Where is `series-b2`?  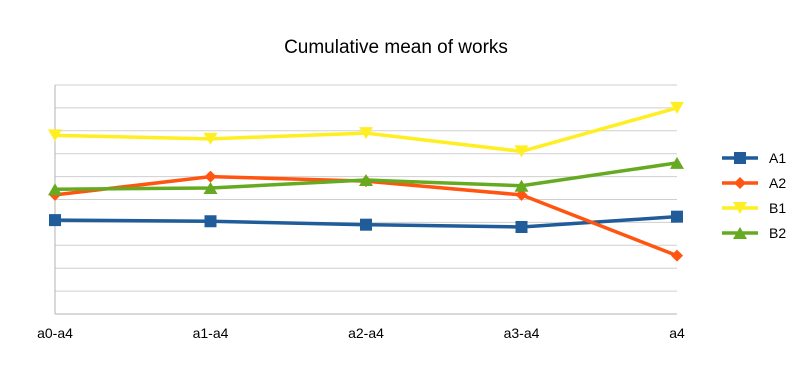
series-b2 is located at coordinates (366, 176).